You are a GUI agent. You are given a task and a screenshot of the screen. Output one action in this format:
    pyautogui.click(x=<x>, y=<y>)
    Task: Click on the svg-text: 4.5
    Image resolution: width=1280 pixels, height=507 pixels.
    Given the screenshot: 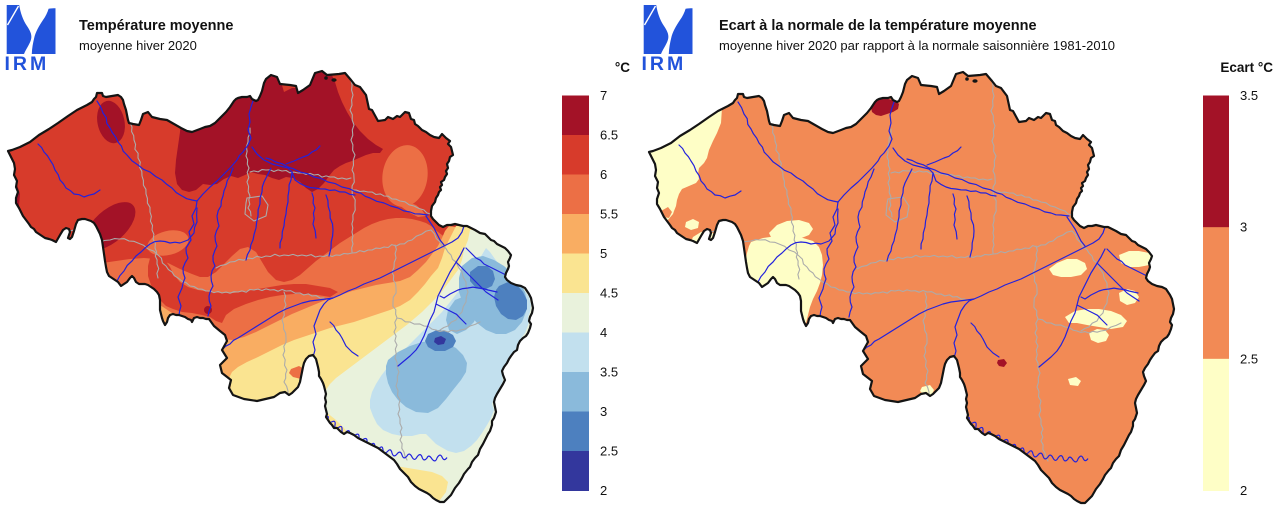 What is the action you would take?
    pyautogui.click(x=609, y=293)
    